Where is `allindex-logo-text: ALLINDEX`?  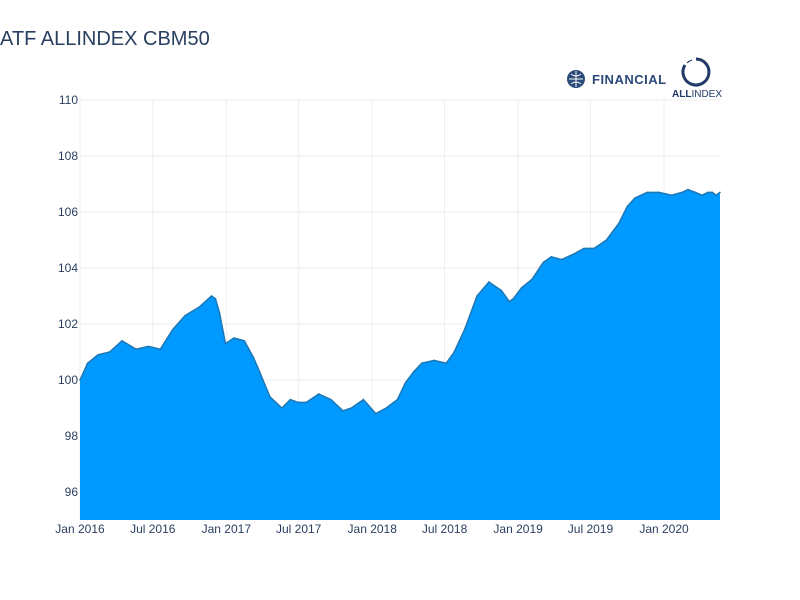
allindex-logo-text: ALLINDEX is located at coordinates (697, 94).